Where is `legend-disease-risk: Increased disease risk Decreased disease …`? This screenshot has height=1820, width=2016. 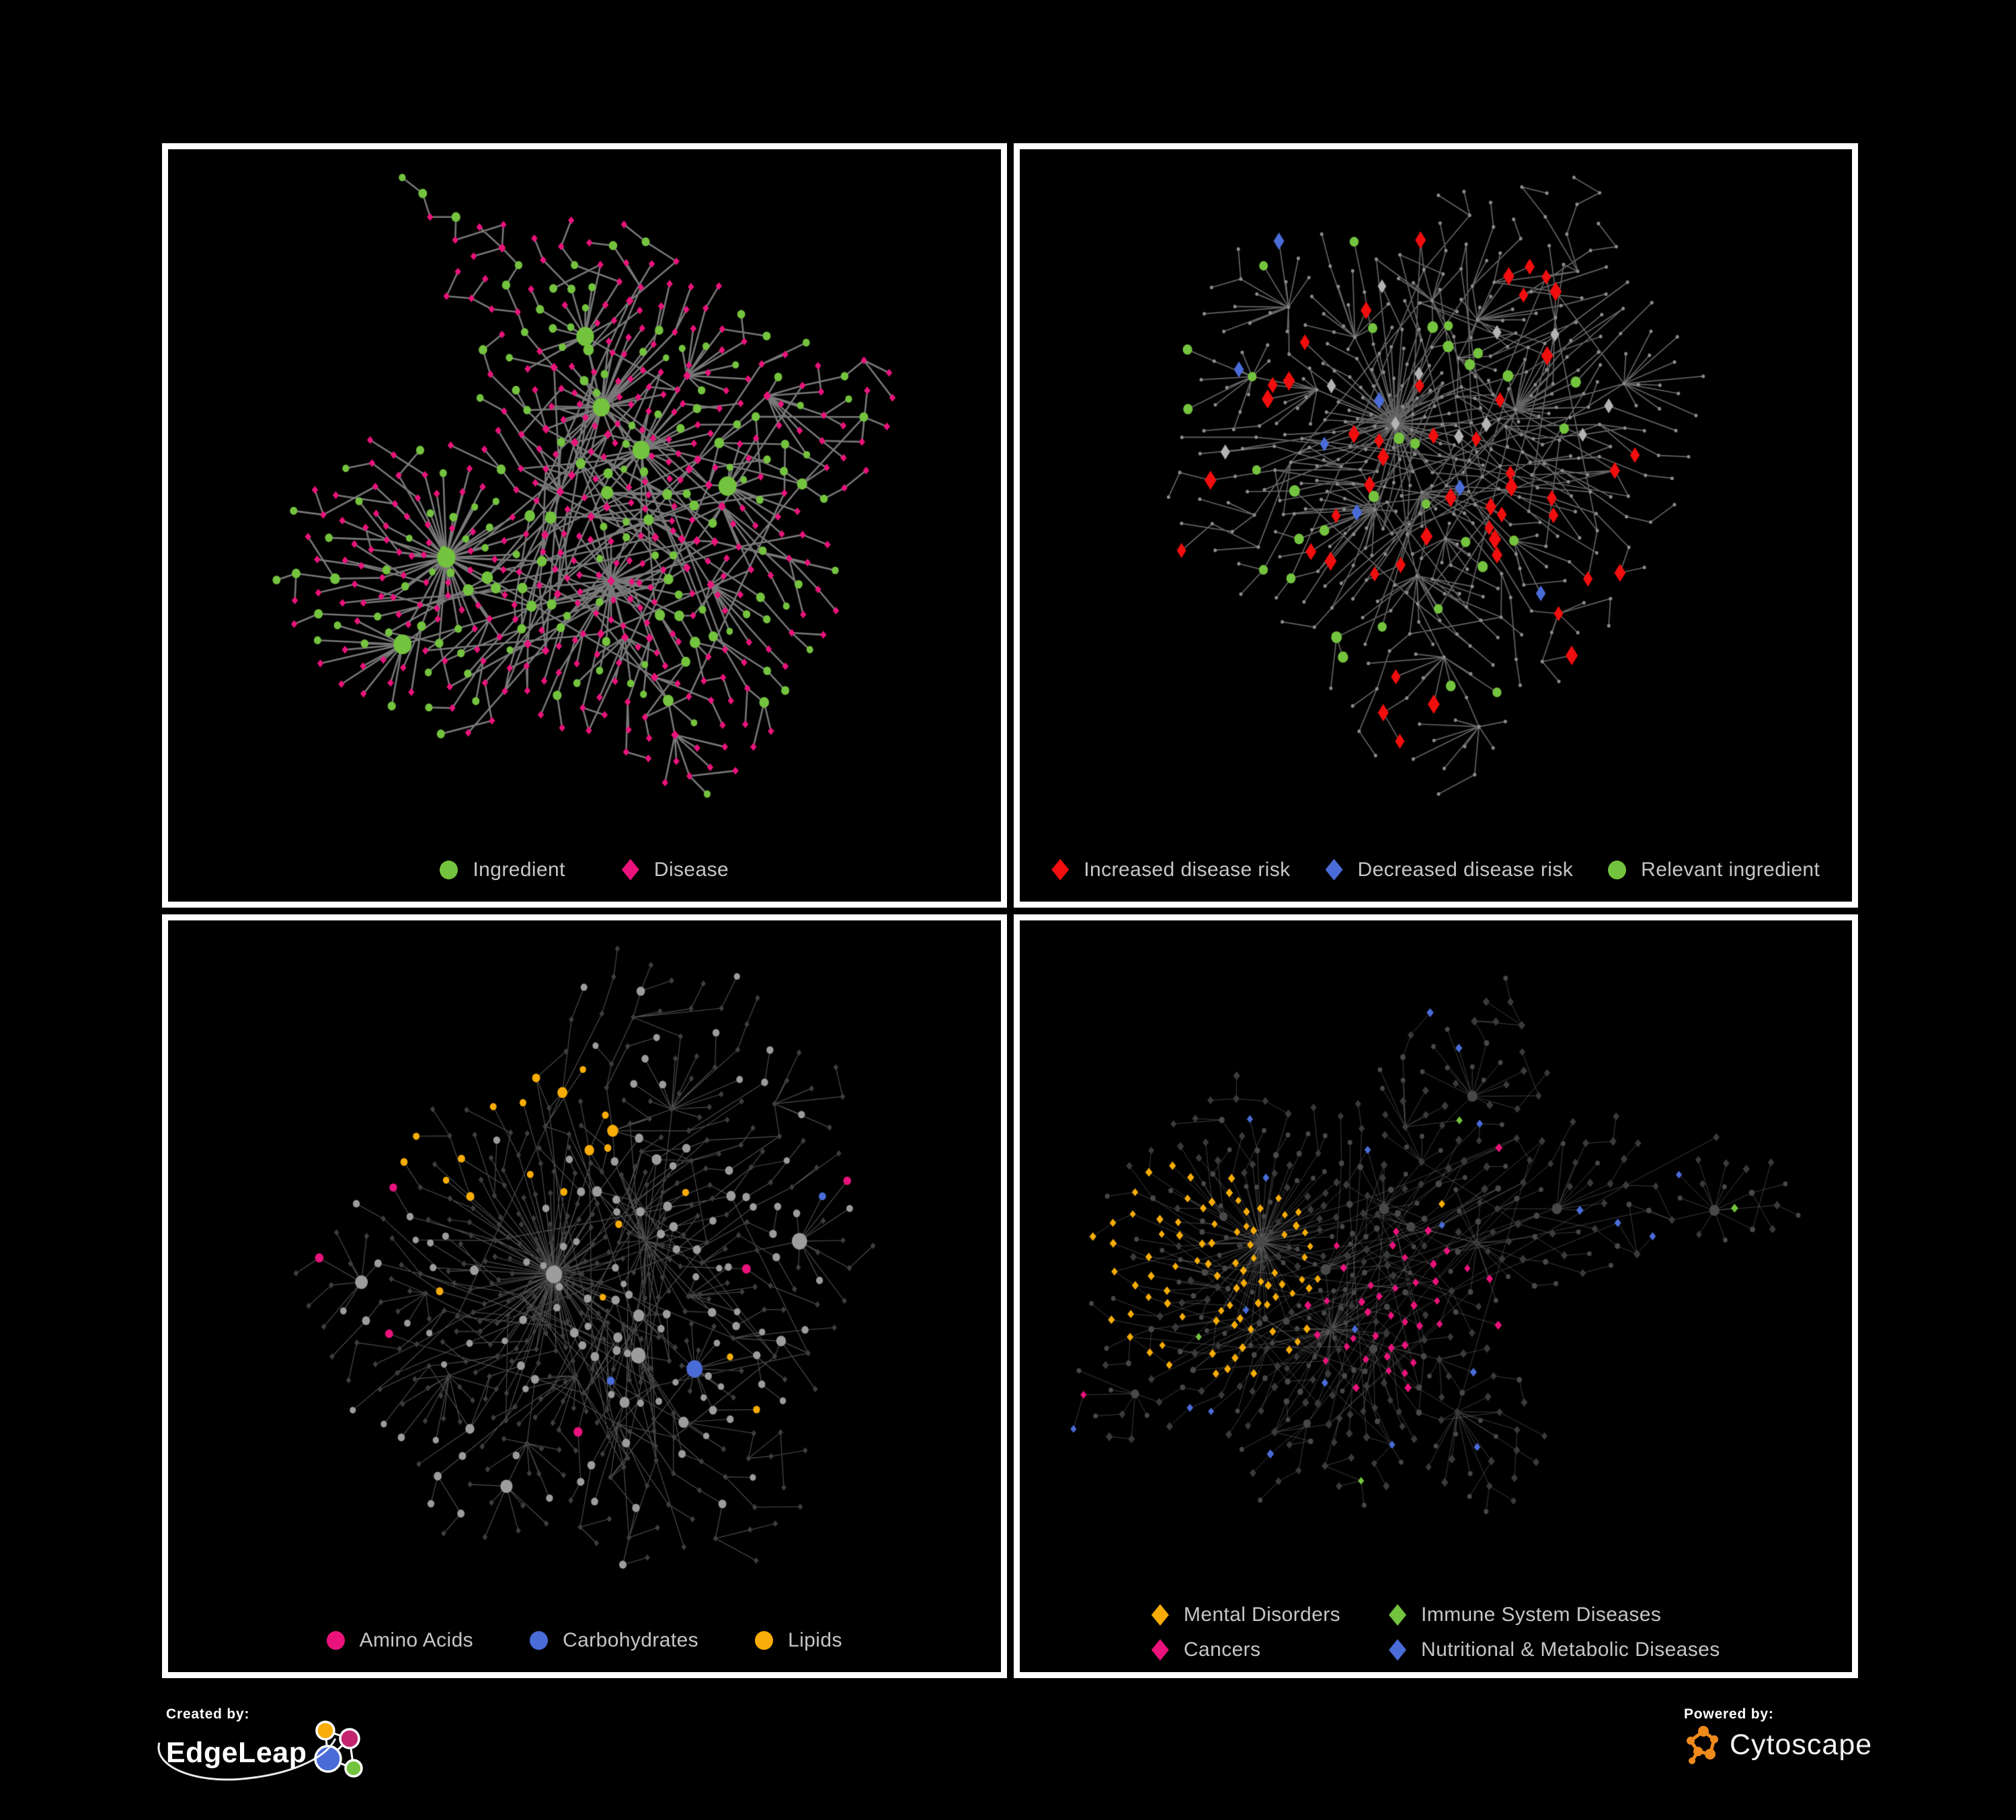 legend-disease-risk: Increased disease risk Decreased disease … is located at coordinates (1436, 870).